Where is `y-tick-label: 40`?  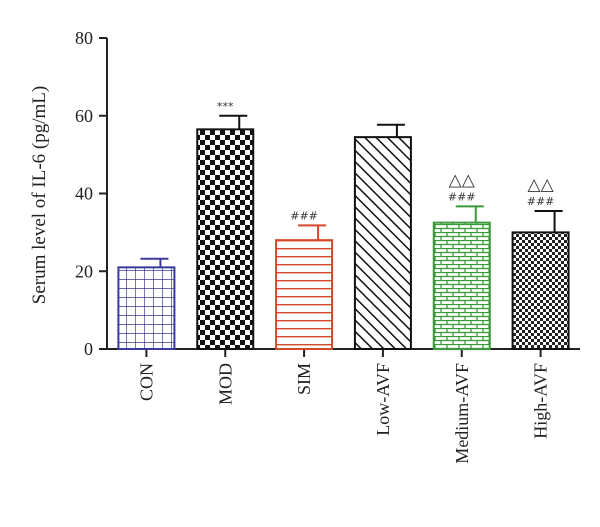
y-tick-label: 40 is located at coordinates (84, 194).